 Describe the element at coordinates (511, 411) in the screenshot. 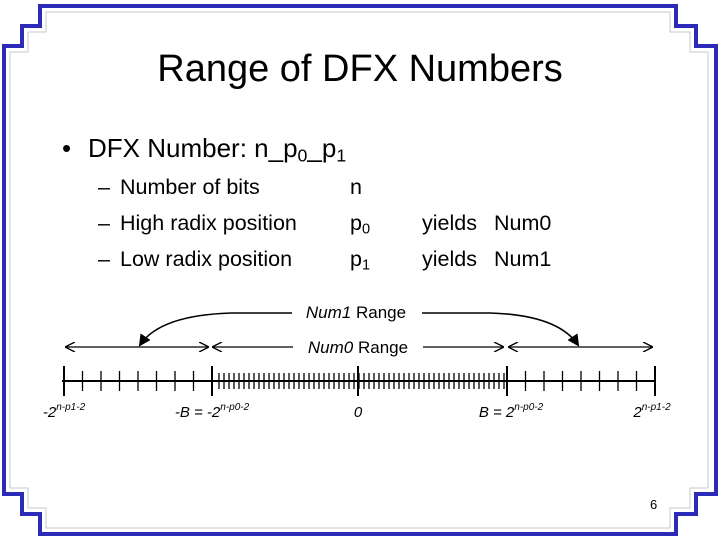

I see `axis-label-pos-b: B = 2n-p0-2` at that location.